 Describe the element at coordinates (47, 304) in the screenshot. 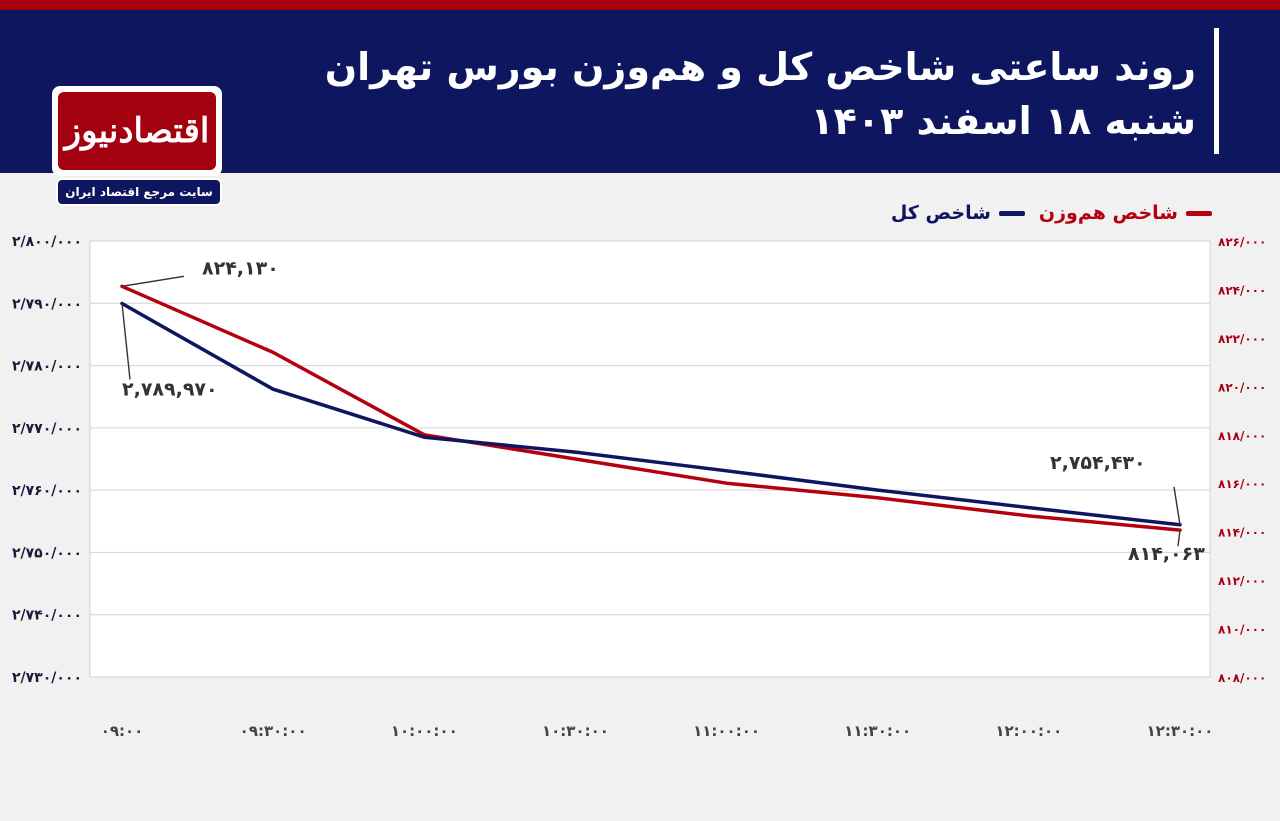

I see `left-tick-label: ۲/۷۹۰/۰۰۰` at that location.